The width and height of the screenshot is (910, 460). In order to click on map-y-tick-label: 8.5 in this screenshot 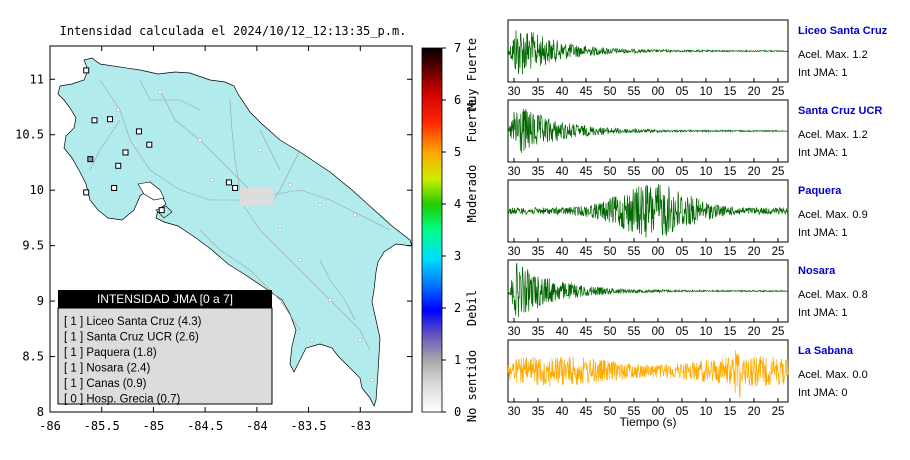, I will do `click(33, 357)`.